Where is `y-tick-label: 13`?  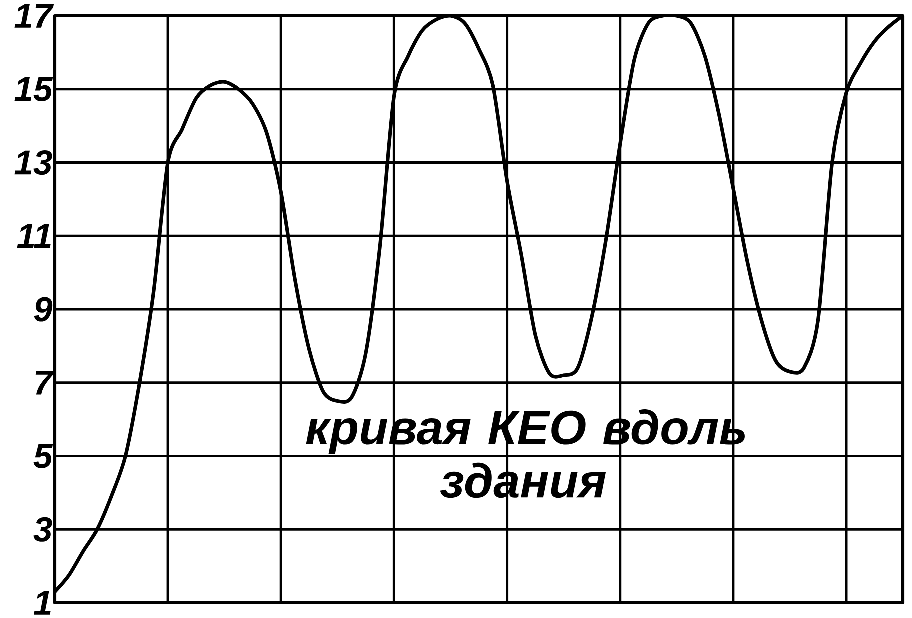 y-tick-label: 13 is located at coordinates (33, 163).